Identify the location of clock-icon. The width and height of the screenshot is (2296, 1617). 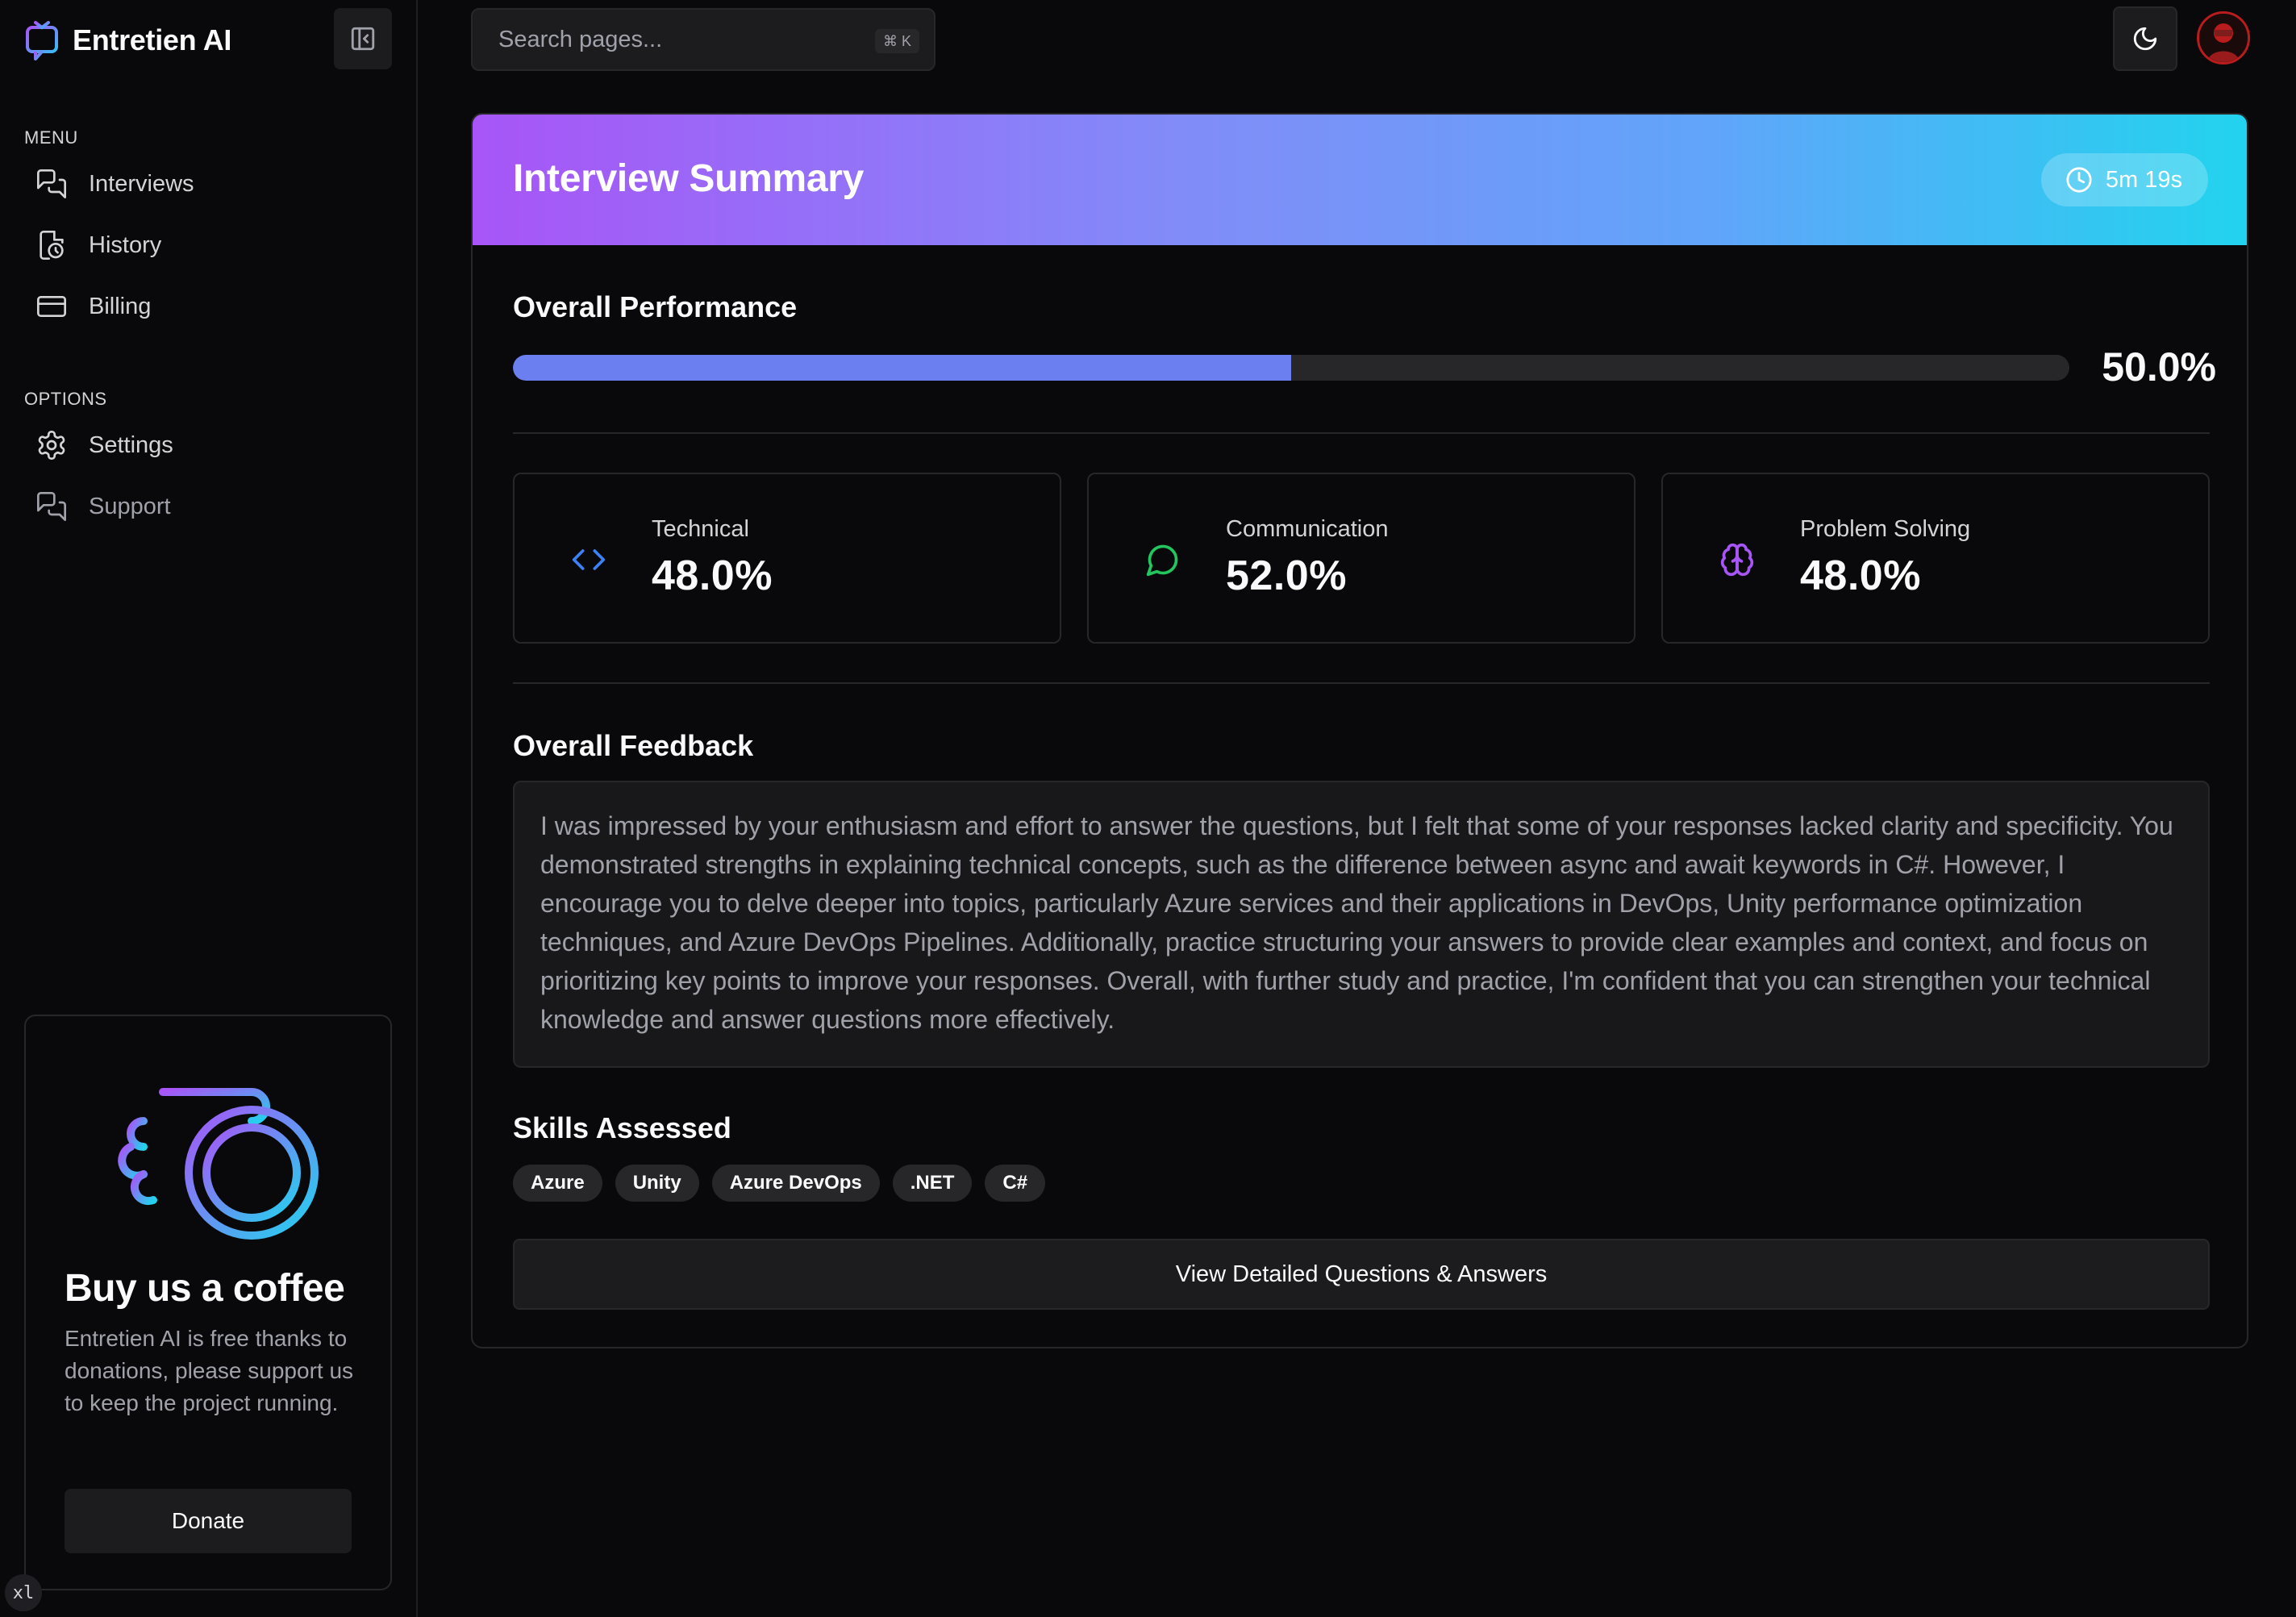
(2079, 180).